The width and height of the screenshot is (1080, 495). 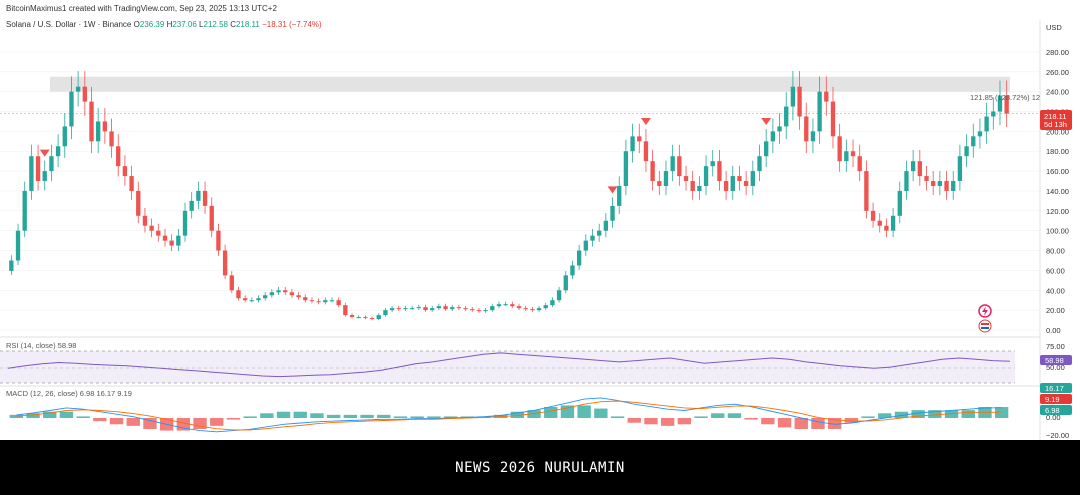 What do you see at coordinates (1055, 310) in the screenshot?
I see `price-tick-label: 20.00` at bounding box center [1055, 310].